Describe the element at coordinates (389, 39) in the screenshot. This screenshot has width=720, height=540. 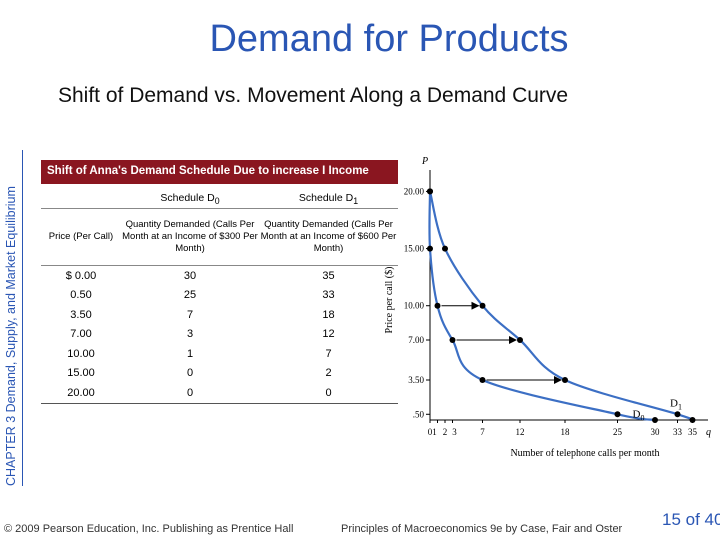
I see `slide-title: Demand for Products` at that location.